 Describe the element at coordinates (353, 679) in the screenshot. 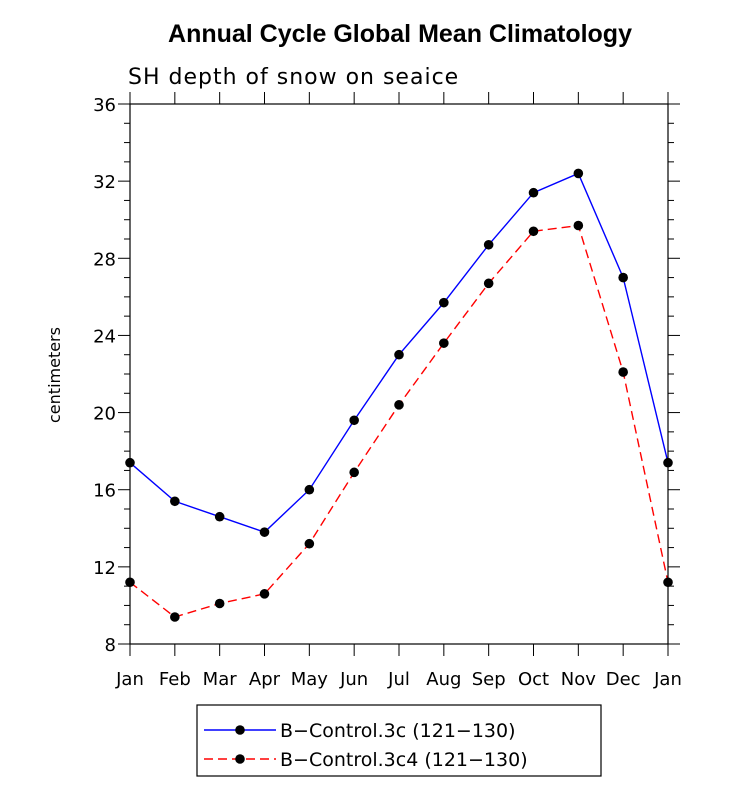

I see `x-tick-label: Jun` at that location.